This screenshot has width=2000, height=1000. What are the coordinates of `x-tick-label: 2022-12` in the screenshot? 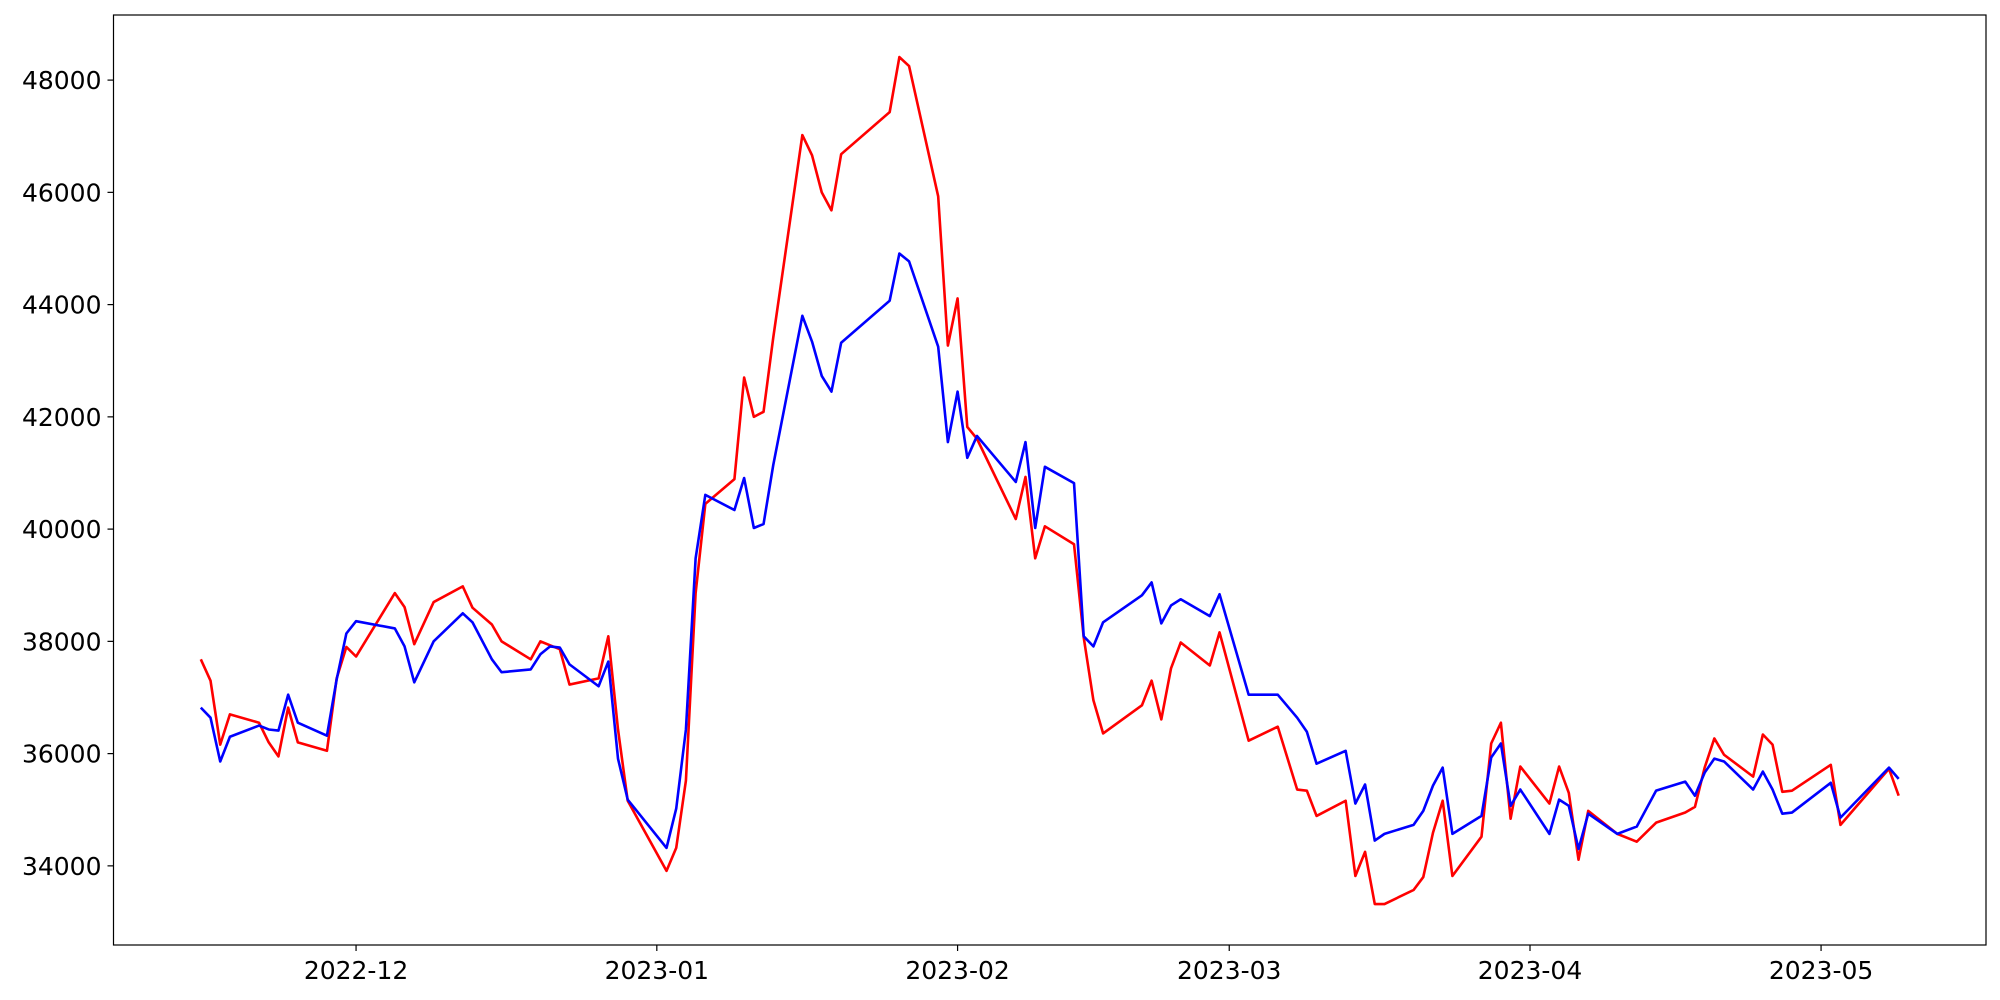 It's located at (356, 970).